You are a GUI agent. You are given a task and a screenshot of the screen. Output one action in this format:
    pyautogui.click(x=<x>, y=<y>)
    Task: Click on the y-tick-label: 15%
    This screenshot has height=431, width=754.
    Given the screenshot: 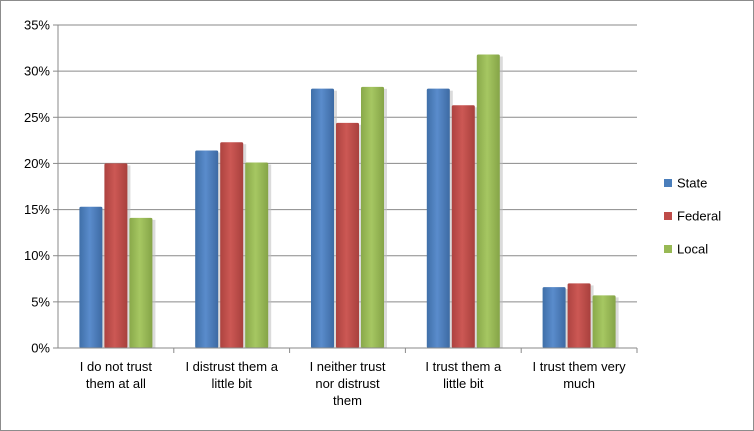 What is the action you would take?
    pyautogui.click(x=37, y=209)
    